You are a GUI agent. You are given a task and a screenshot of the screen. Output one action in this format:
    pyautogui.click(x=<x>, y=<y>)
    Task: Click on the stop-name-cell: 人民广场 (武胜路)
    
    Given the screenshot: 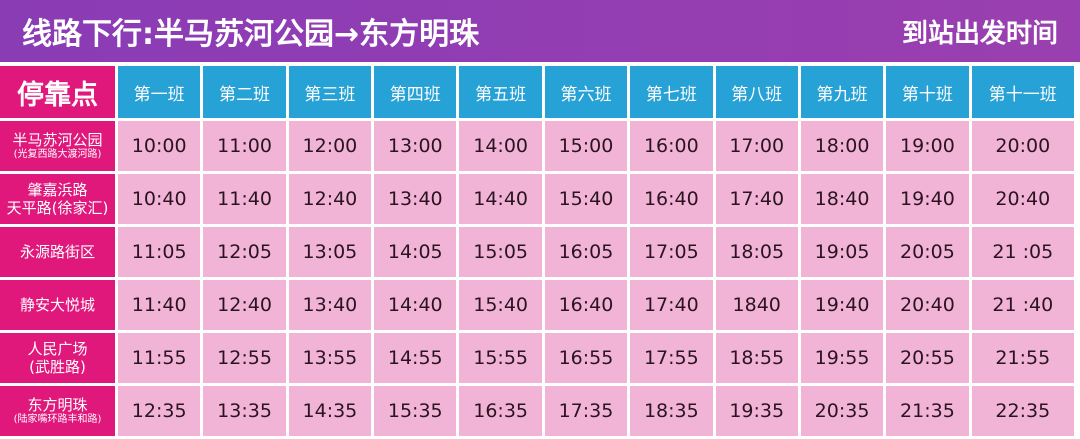 What is the action you would take?
    pyautogui.click(x=57, y=358)
    